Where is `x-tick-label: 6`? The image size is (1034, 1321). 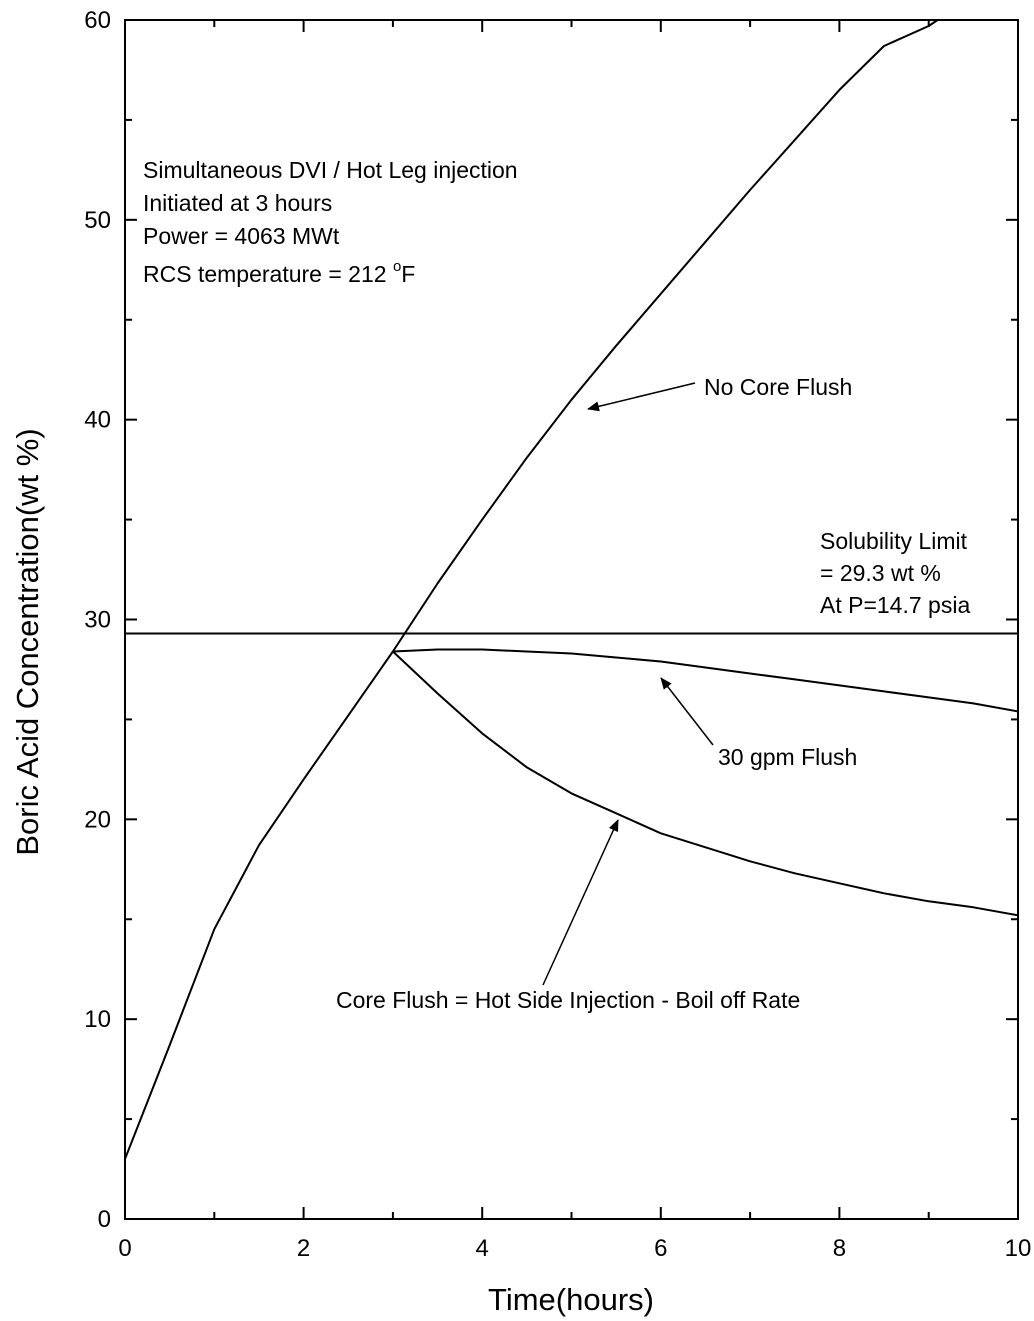 x-tick-label: 6 is located at coordinates (660, 1248).